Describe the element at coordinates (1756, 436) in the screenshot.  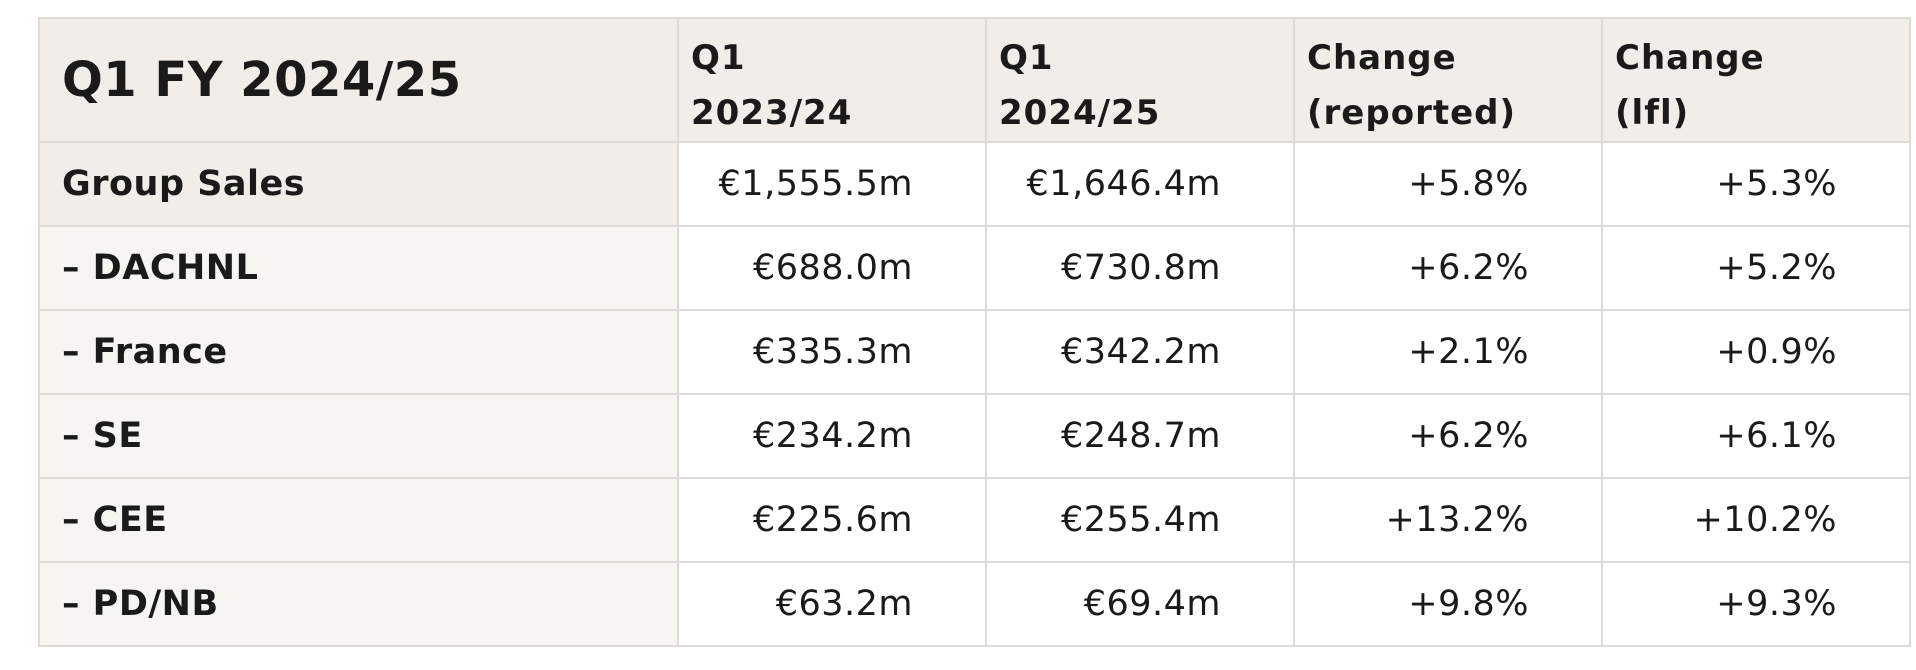
I see `table-cell: +6.1%` at that location.